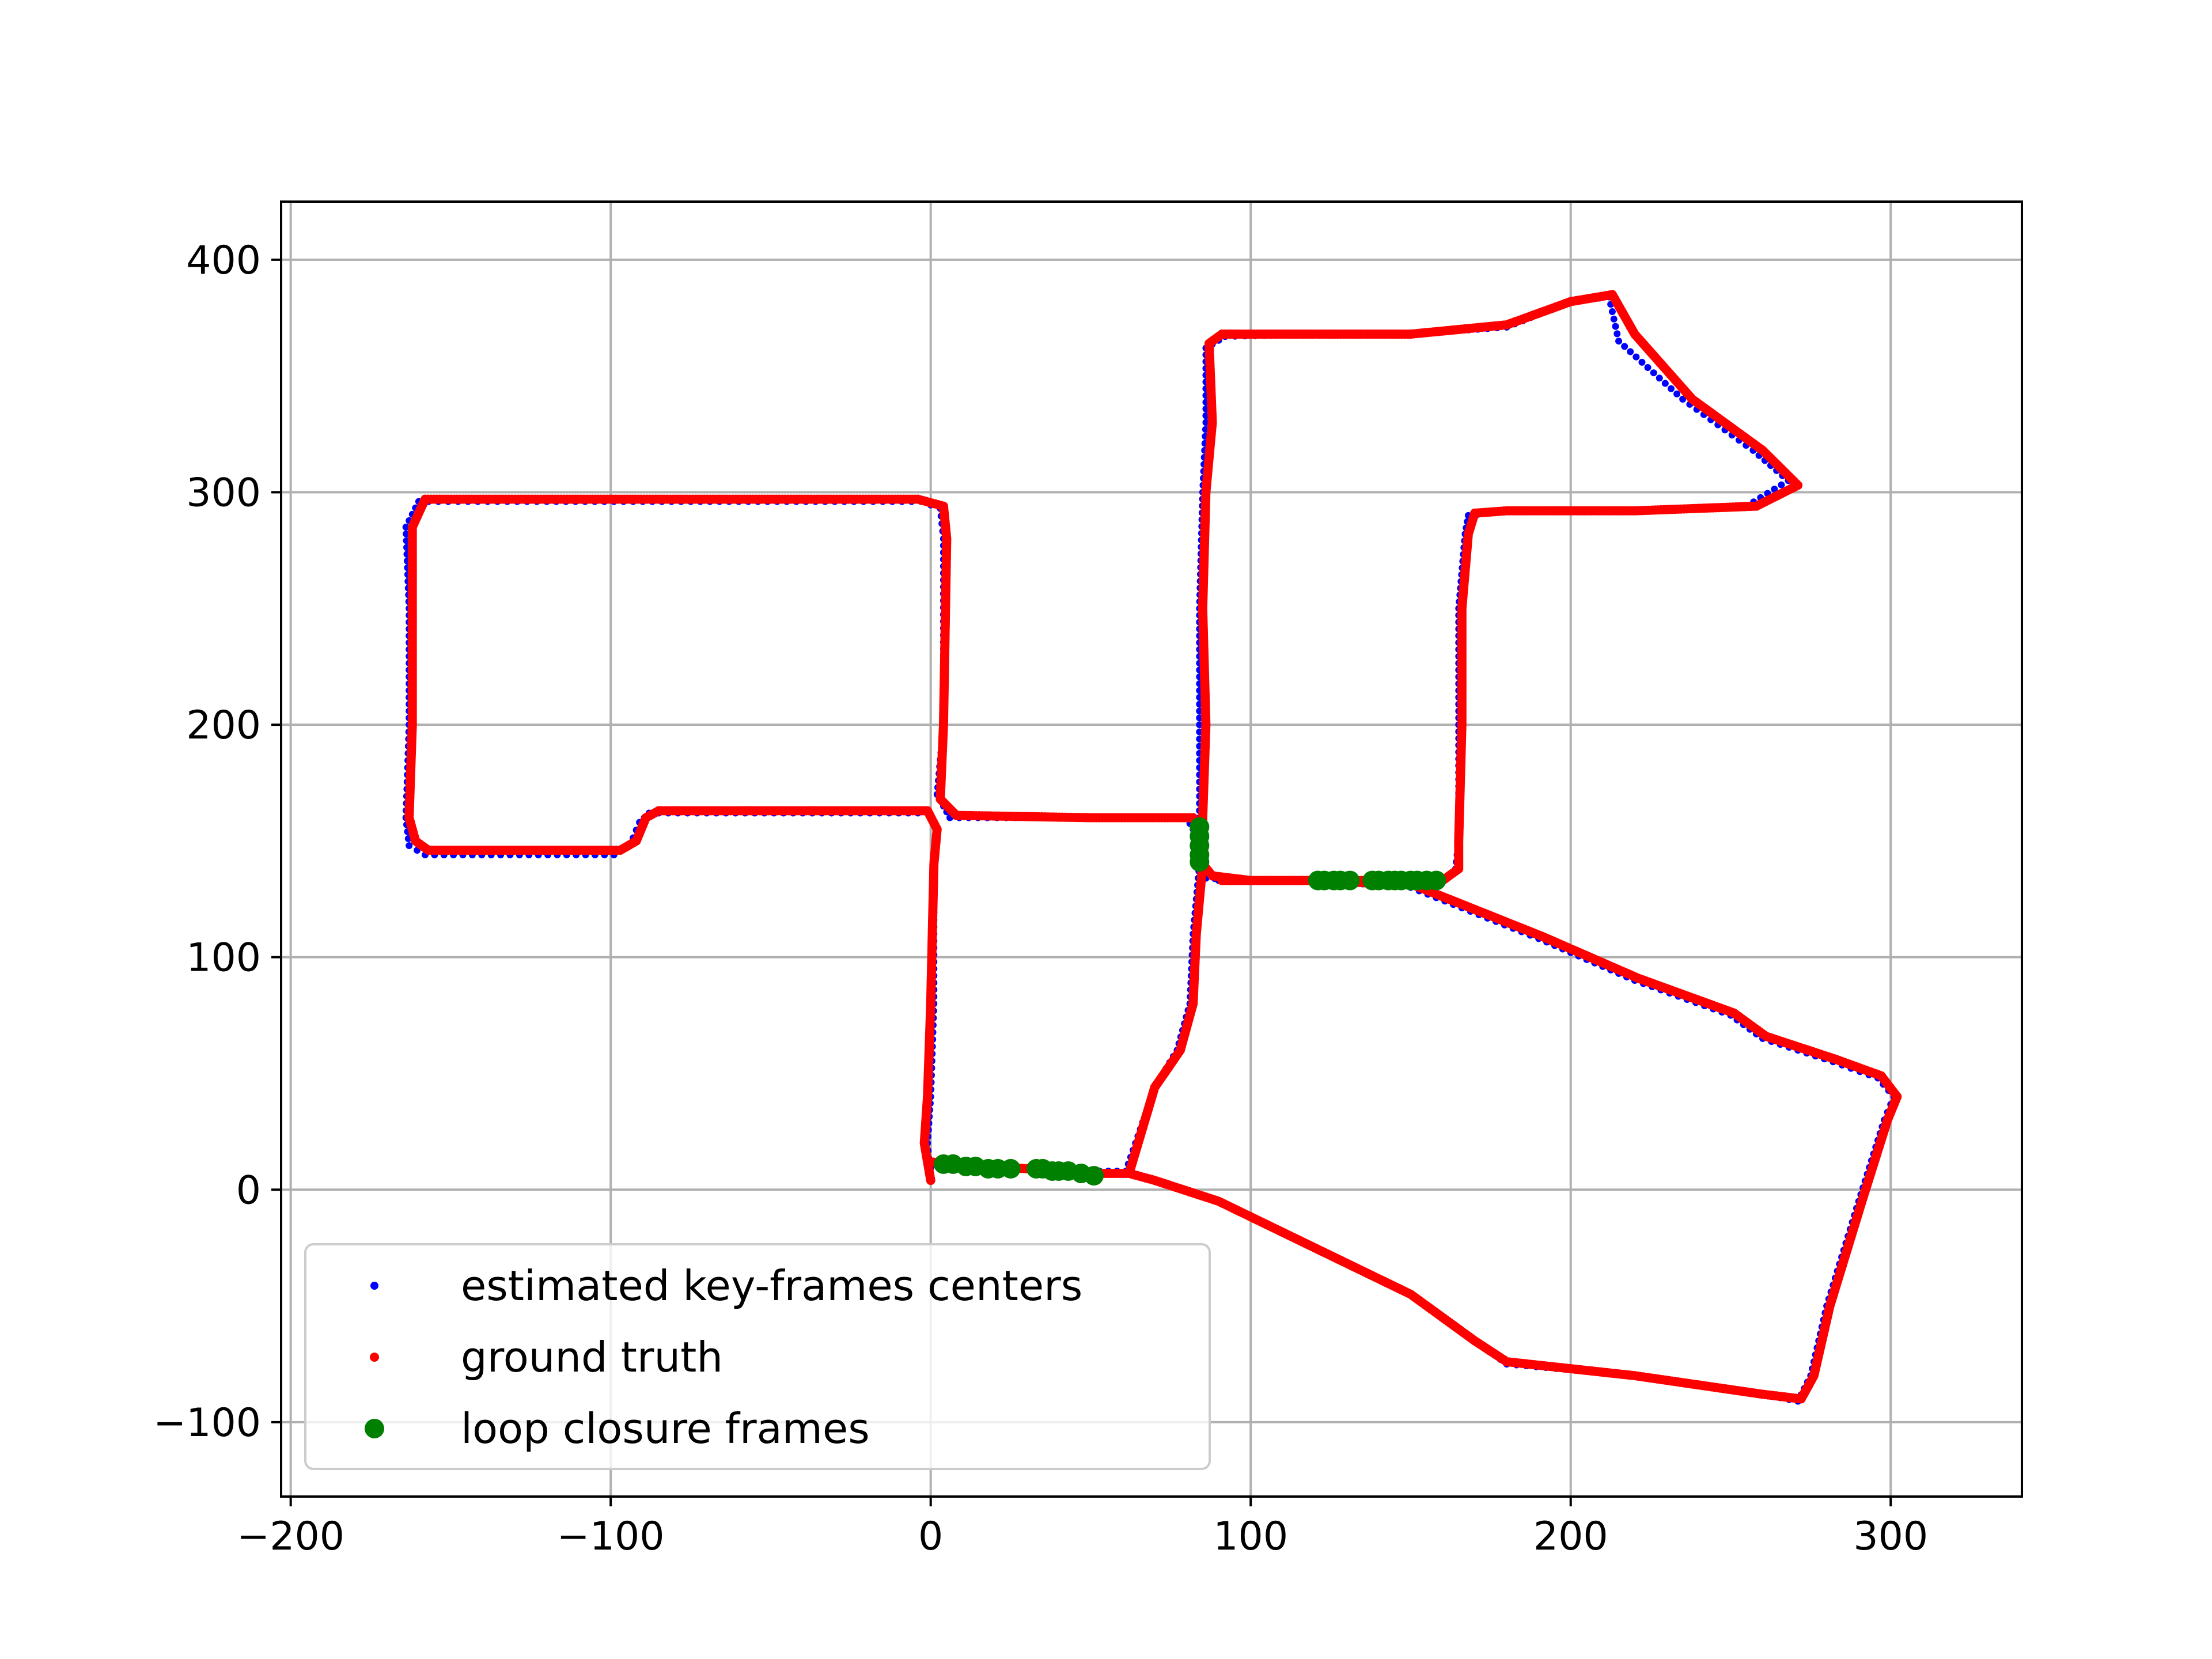 This screenshot has width=2212, height=1659. I want to click on y-tick-label: 0, so click(248, 1190).